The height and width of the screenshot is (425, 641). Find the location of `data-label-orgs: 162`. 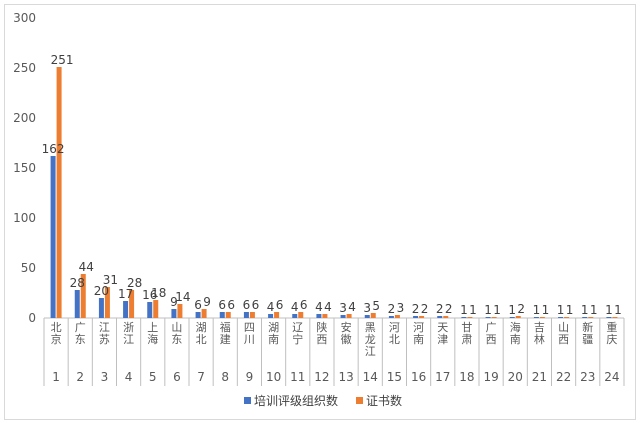

data-label-orgs: 162 is located at coordinates (53, 149).